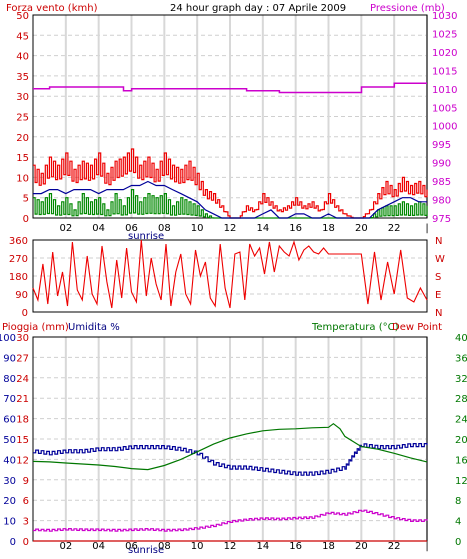 This screenshot has width=467, height=559. What do you see at coordinates (444, 16) in the screenshot?
I see `p1-right-tick-label: 1030` at bounding box center [444, 16].